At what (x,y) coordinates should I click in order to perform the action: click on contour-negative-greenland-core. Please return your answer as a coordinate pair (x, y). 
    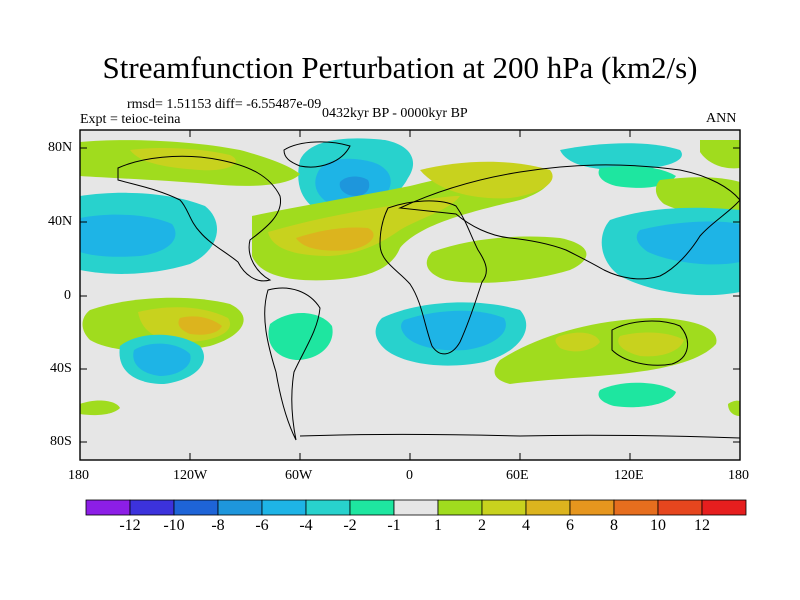
    Looking at the image, I should click on (354, 186).